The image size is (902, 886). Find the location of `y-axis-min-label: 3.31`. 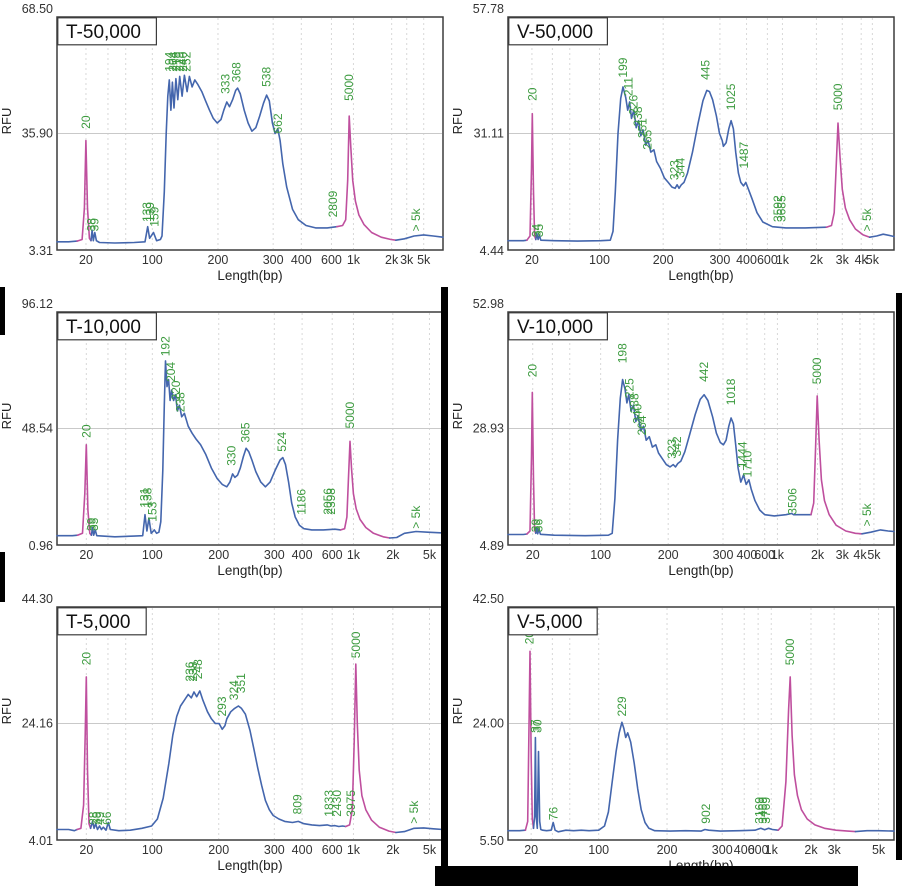

y-axis-min-label: 3.31 is located at coordinates (41, 251).